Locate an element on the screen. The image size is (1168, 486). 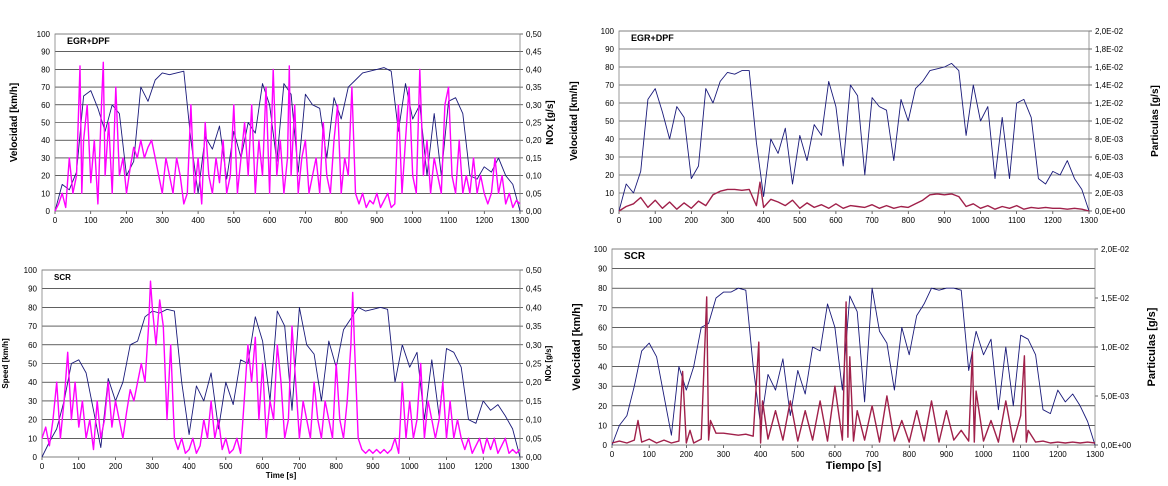
y-tick-label: 20 is located at coordinates (45, 176).